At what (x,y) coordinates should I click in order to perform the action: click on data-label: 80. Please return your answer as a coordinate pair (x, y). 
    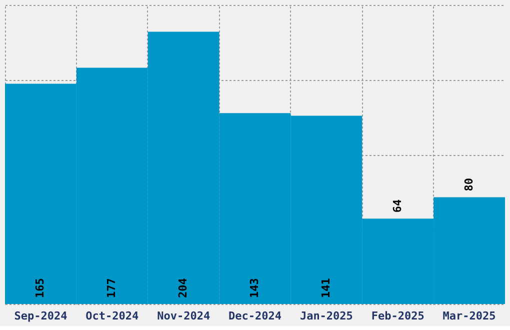
    Looking at the image, I should click on (469, 185).